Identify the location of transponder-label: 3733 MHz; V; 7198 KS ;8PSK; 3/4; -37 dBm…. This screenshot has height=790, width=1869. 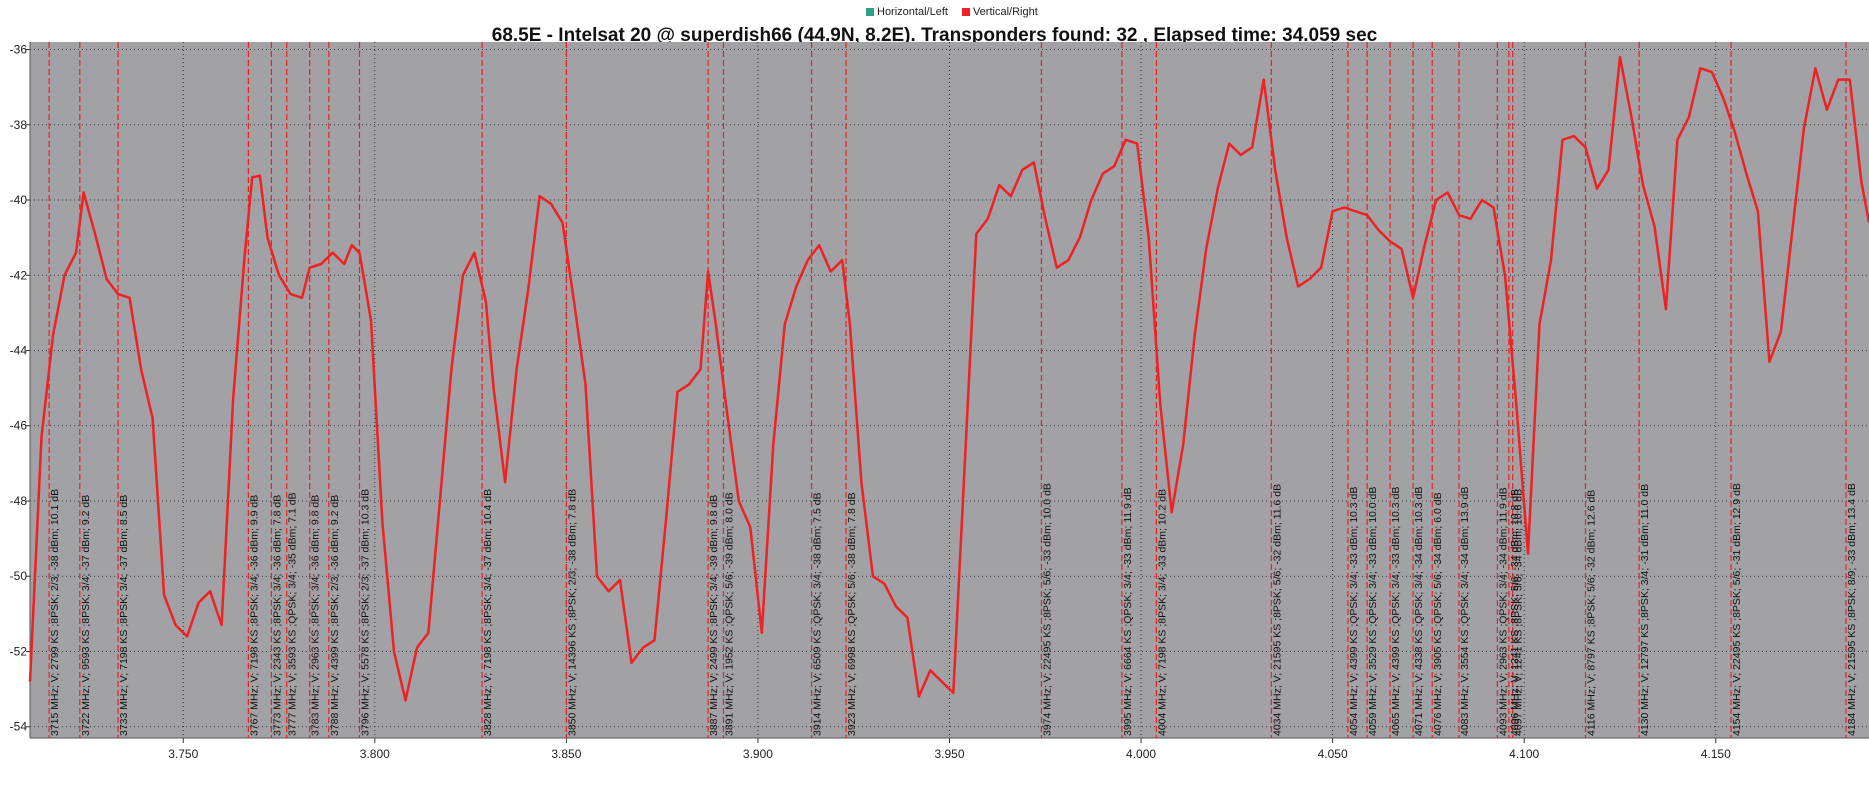
(124, 615).